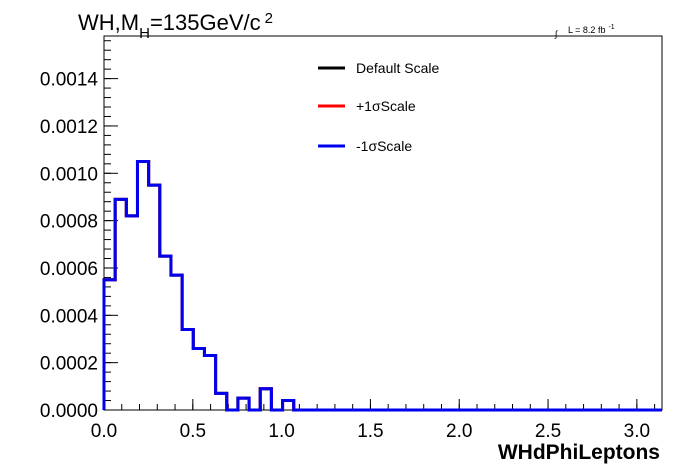  Describe the element at coordinates (175, 26) in the screenshot. I see `chart-title: WH,MH=135GeV/c 2` at that location.